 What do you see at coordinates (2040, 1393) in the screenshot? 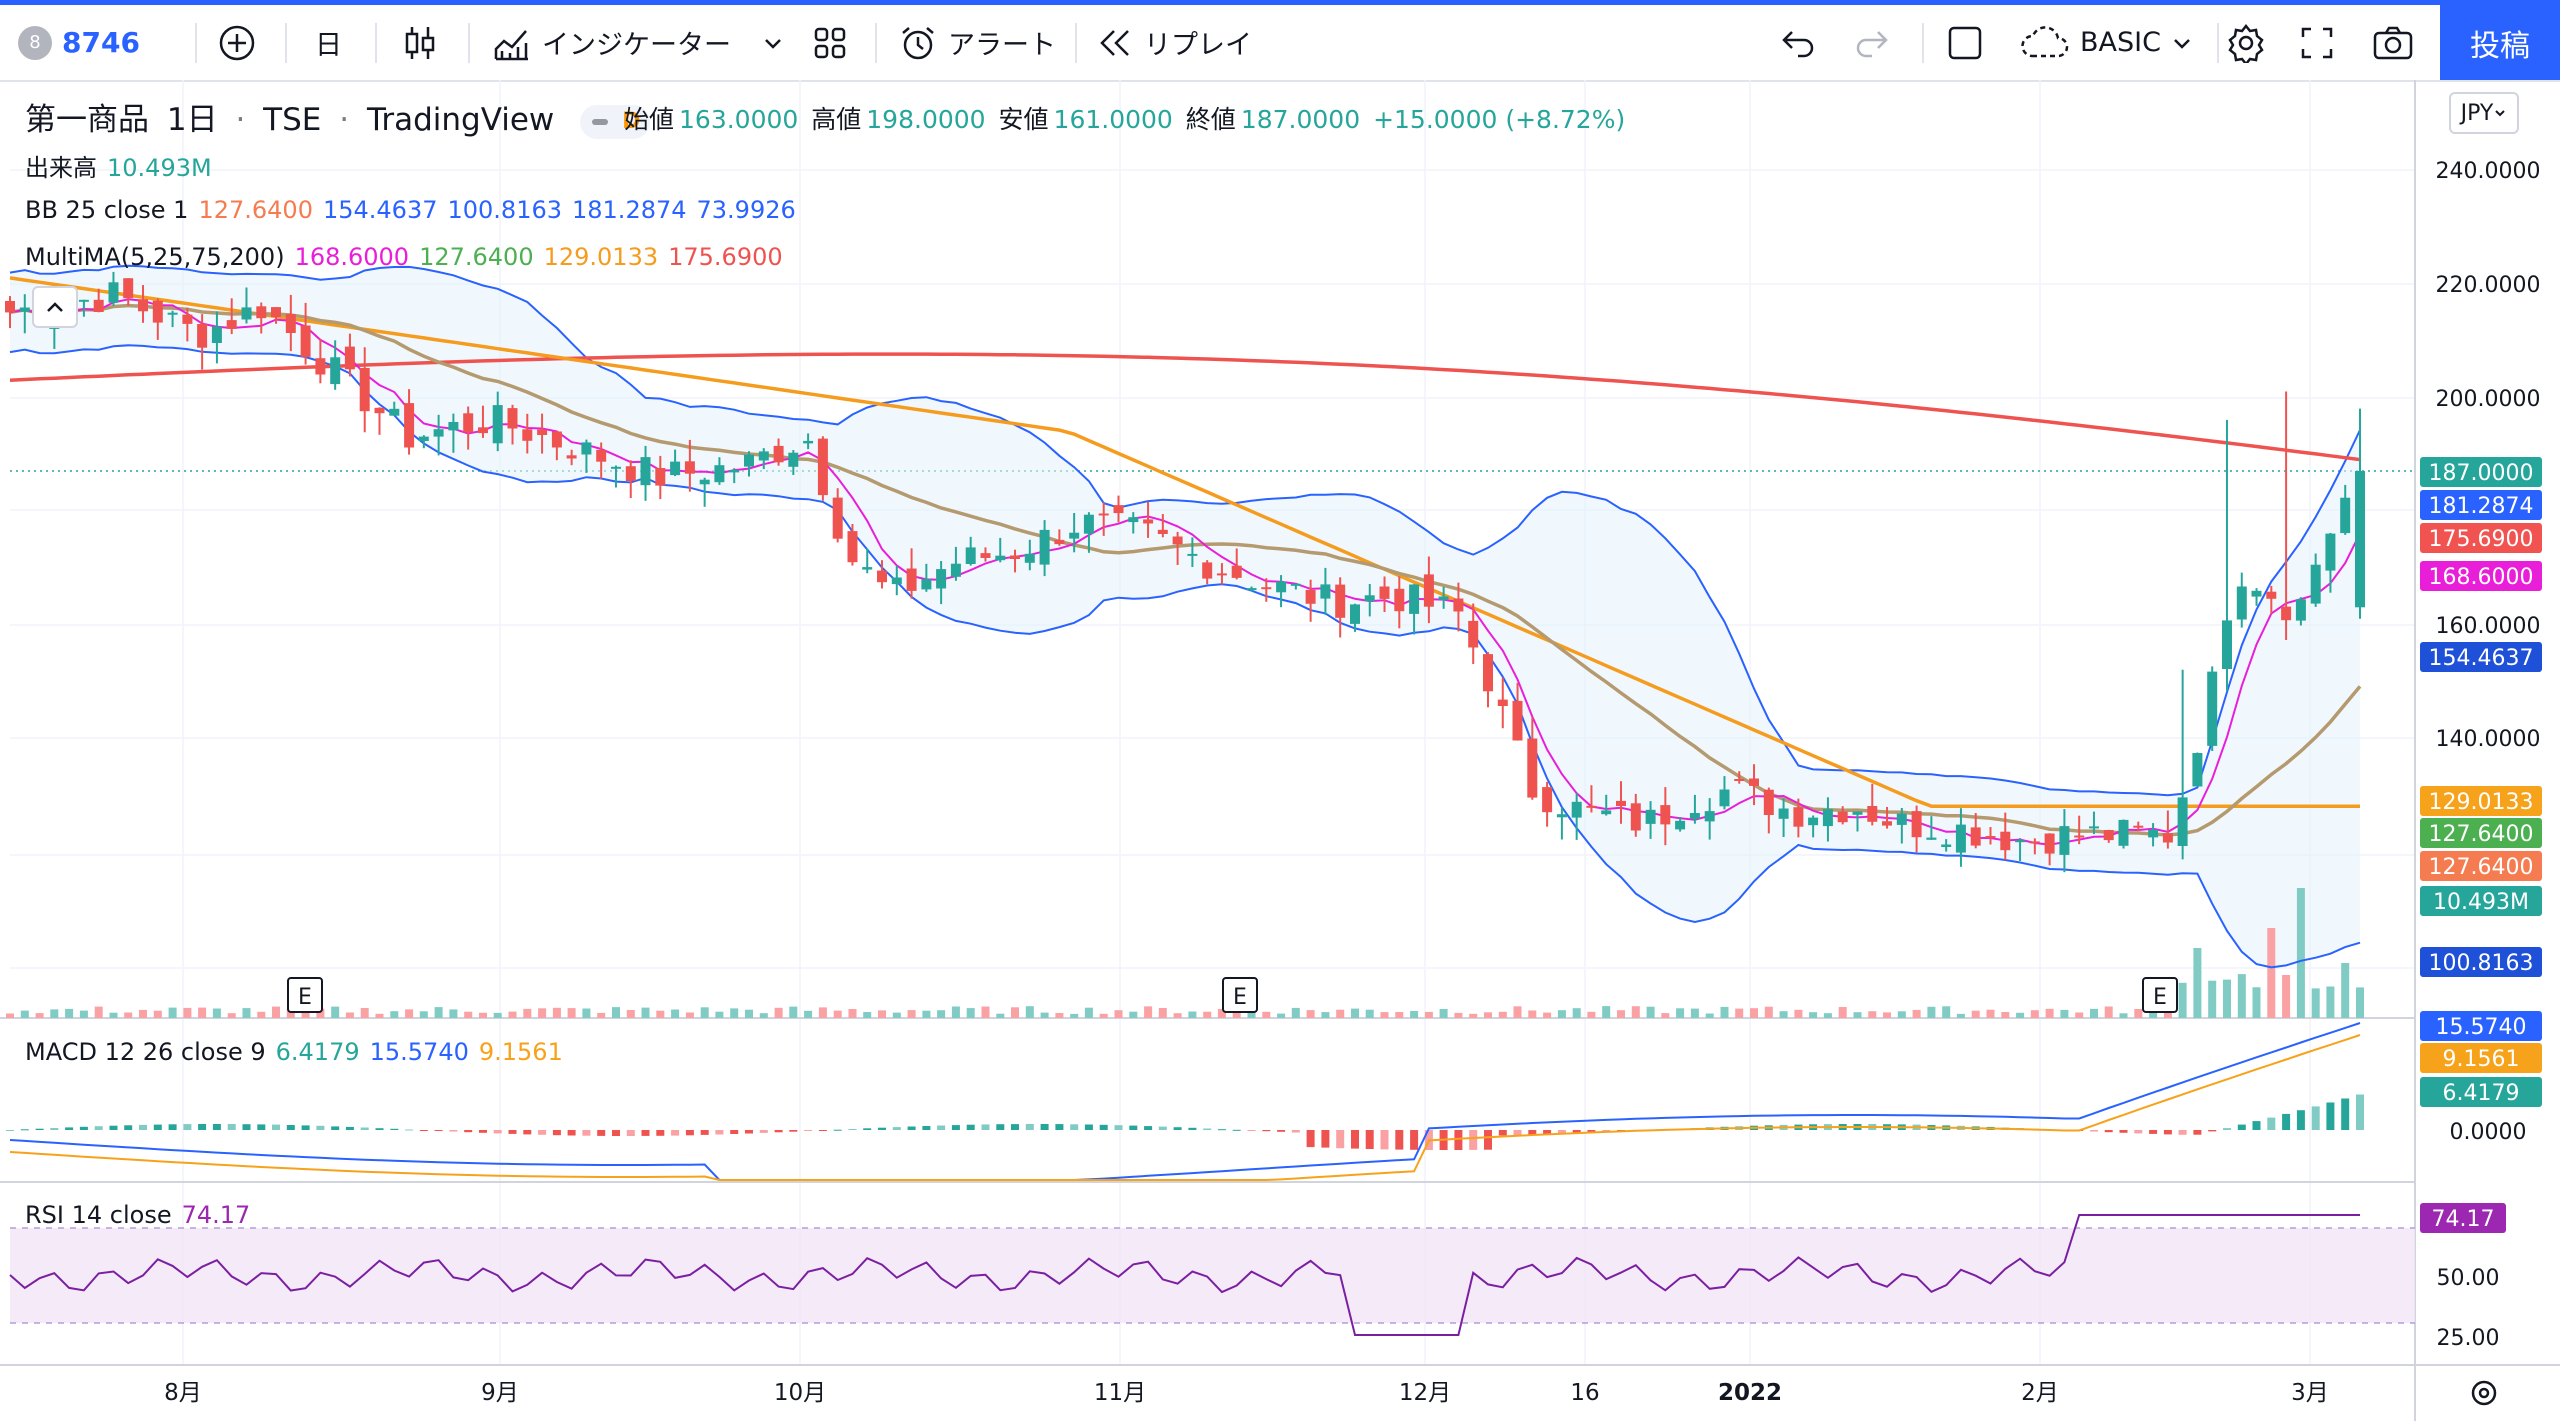
I see `time-tick-label: 2月` at bounding box center [2040, 1393].